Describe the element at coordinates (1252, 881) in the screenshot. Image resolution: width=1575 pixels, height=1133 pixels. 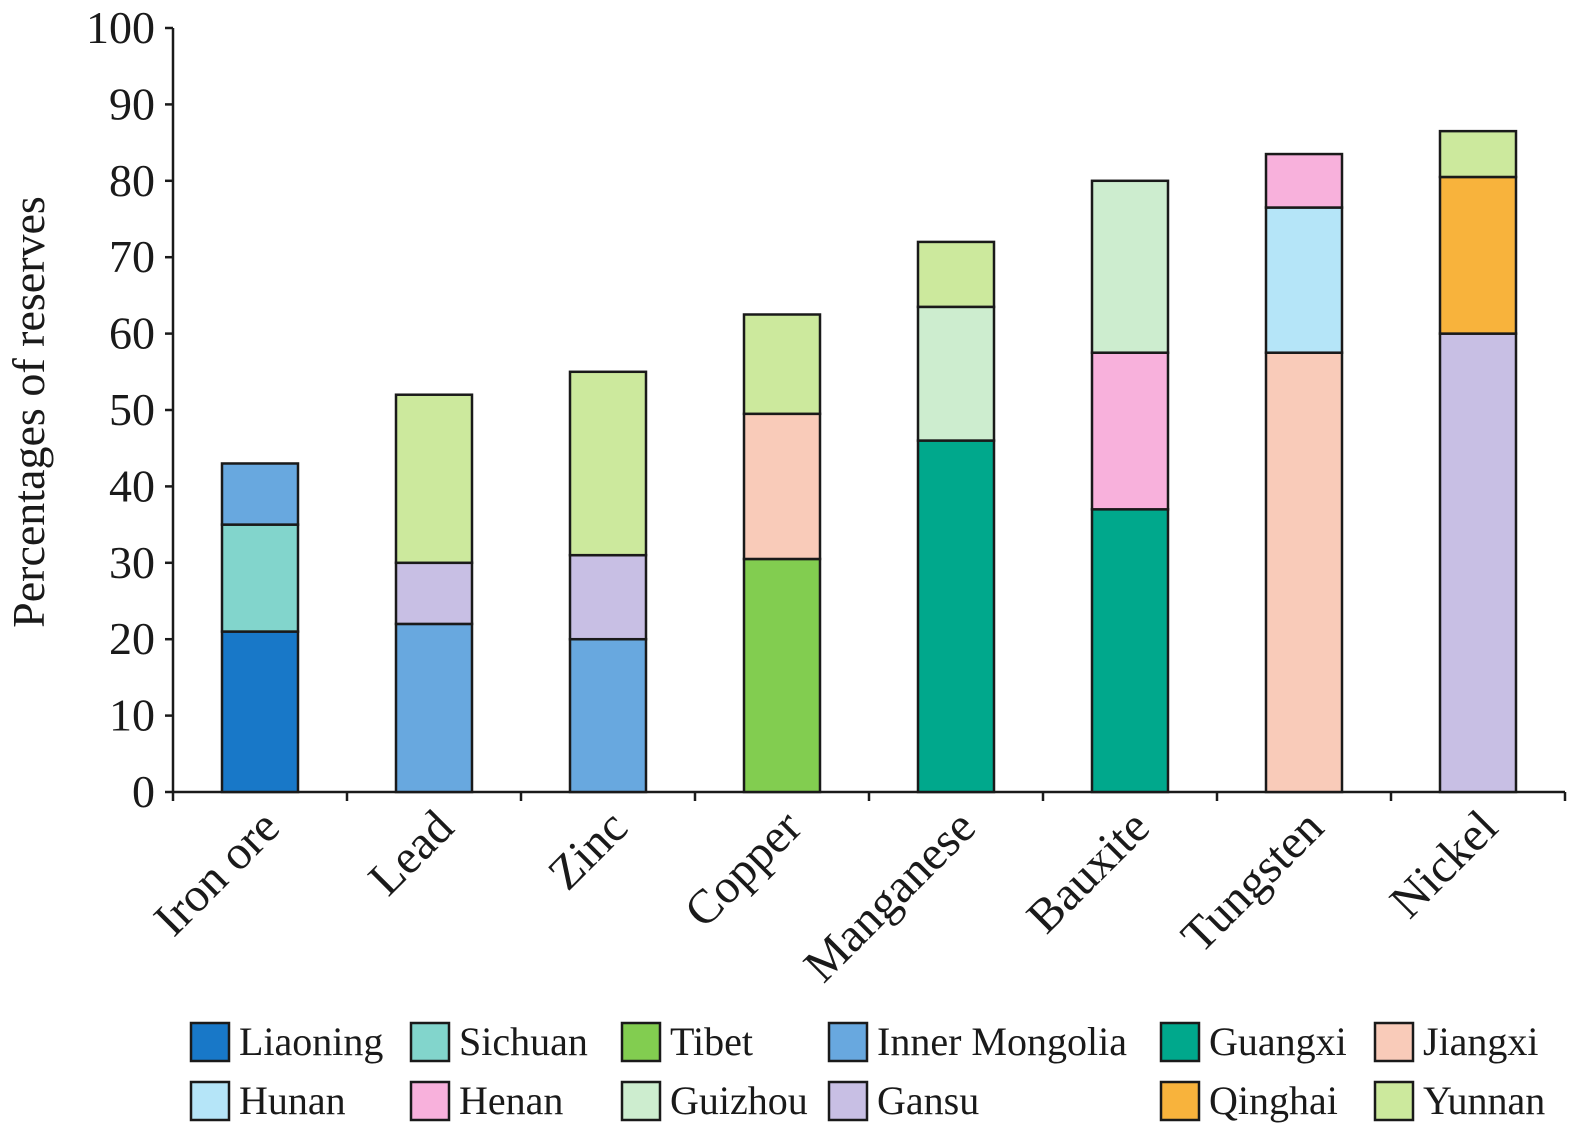
I see `x-tick-label-tungsten: Tungsten` at that location.